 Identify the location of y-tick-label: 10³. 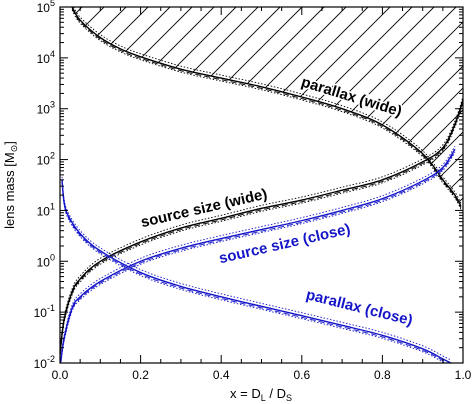
(46, 108).